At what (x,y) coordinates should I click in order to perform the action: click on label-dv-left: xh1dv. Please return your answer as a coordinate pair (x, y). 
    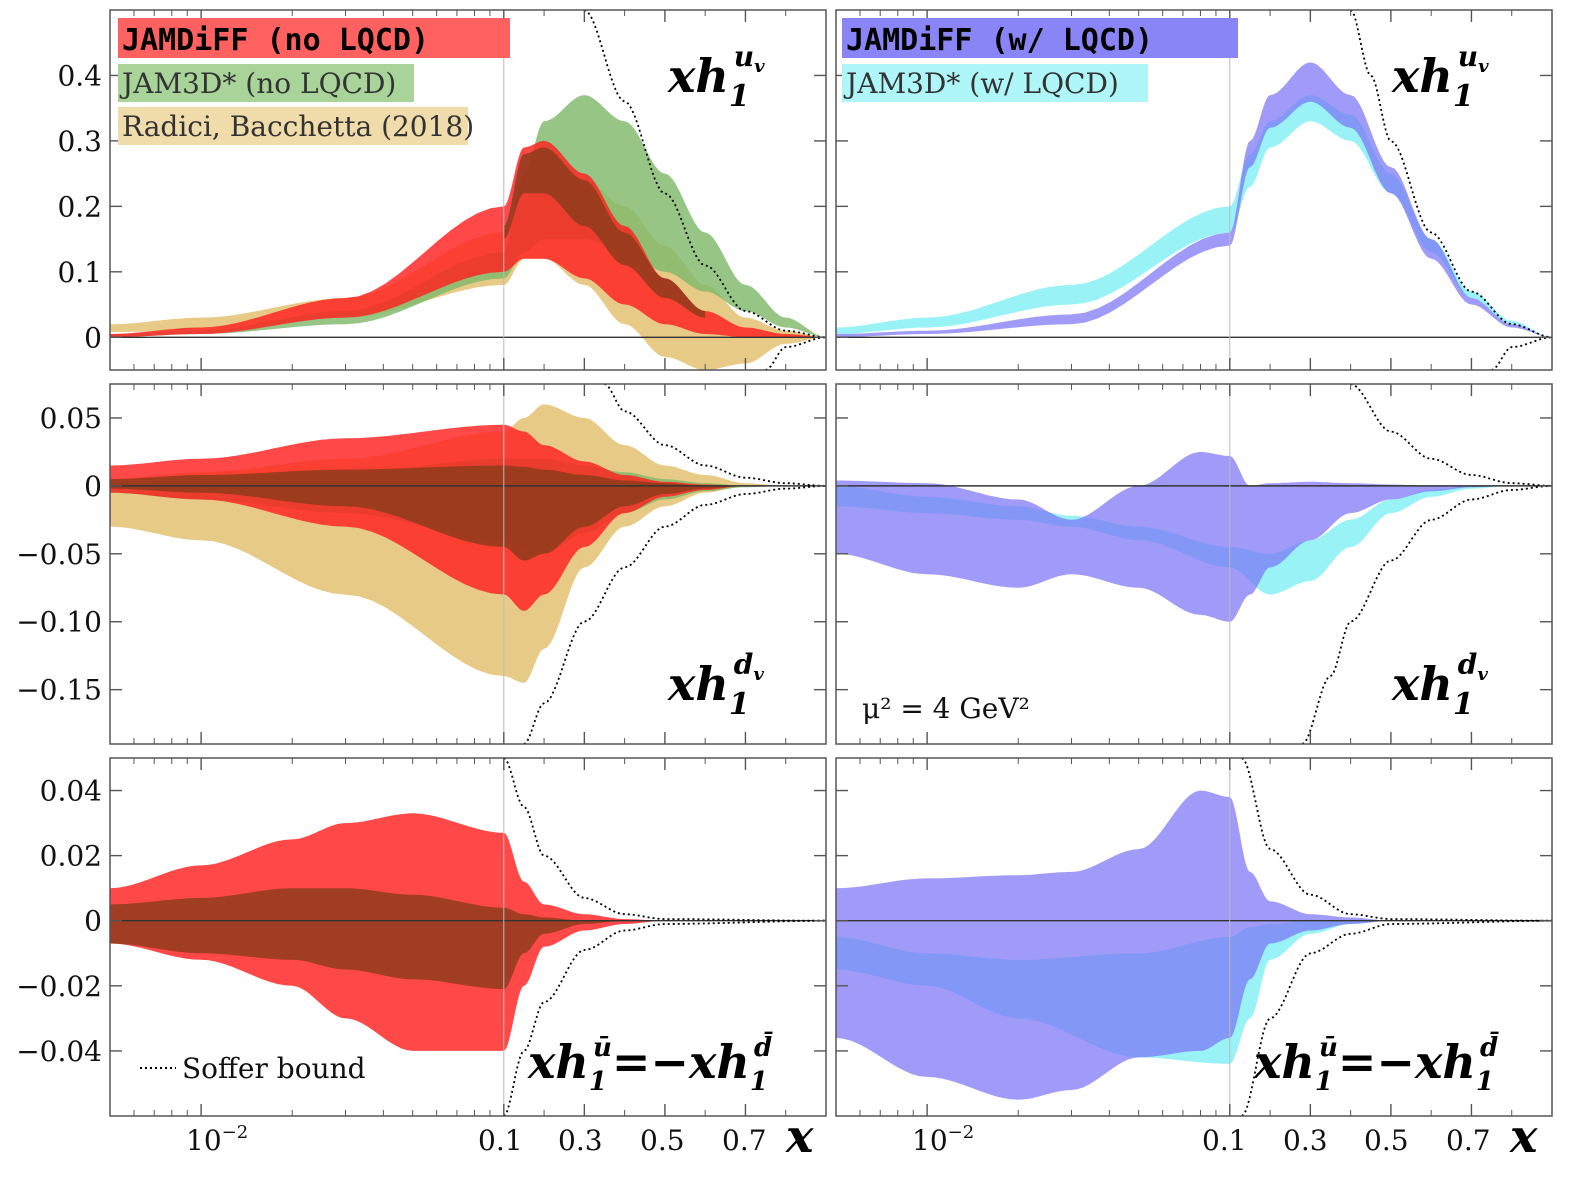
    Looking at the image, I should click on (715, 685).